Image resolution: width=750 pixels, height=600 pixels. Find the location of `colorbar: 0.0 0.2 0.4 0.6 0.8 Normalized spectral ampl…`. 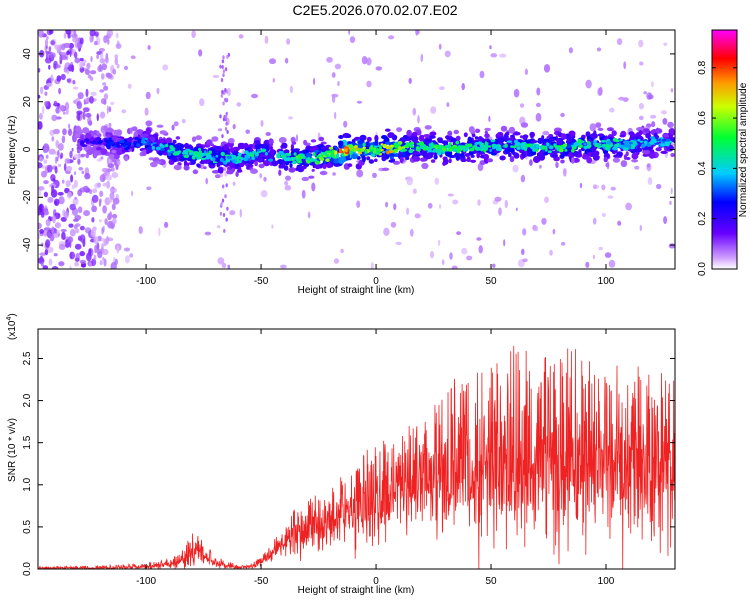

colorbar: 0.0 0.2 0.4 0.6 0.8 Normalized spectral ampl… is located at coordinates (723, 152).